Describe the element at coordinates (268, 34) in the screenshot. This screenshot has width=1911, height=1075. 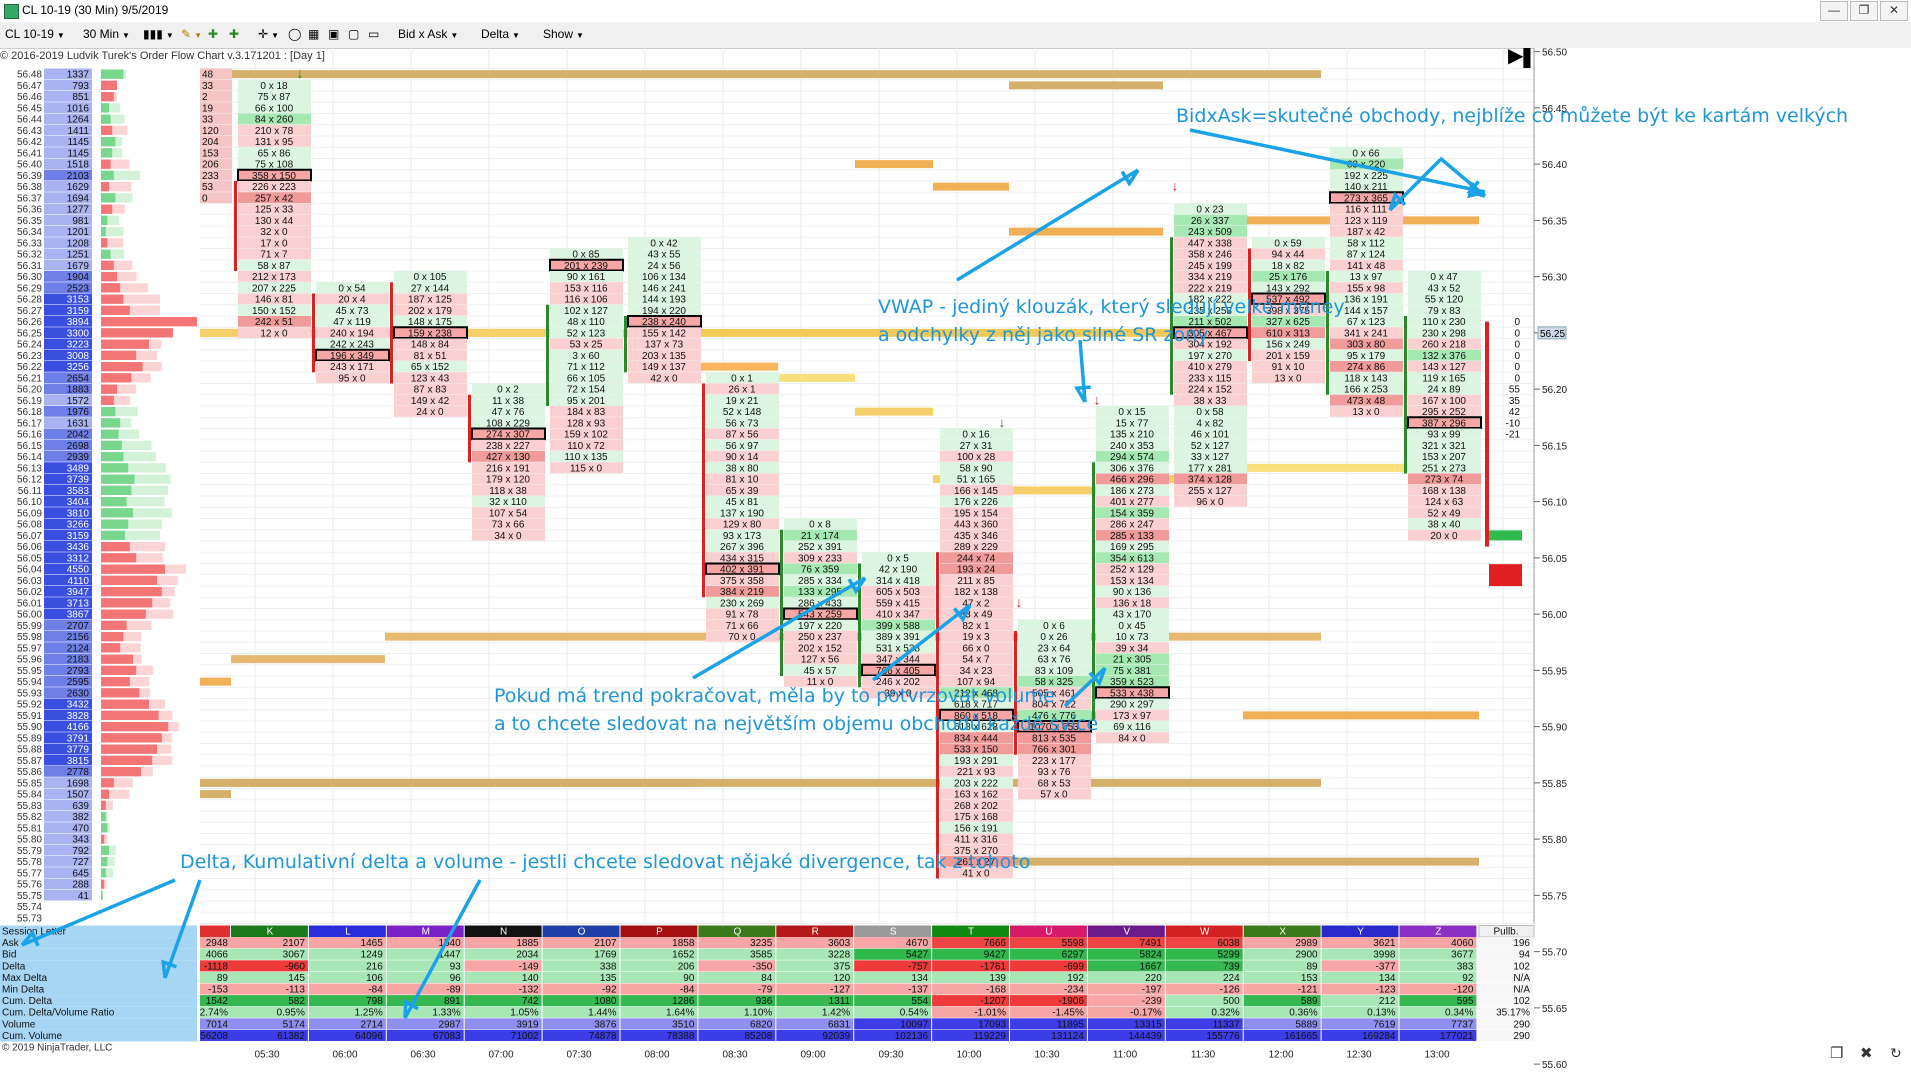
I see `crosshair-icon: ✛ ▼` at that location.